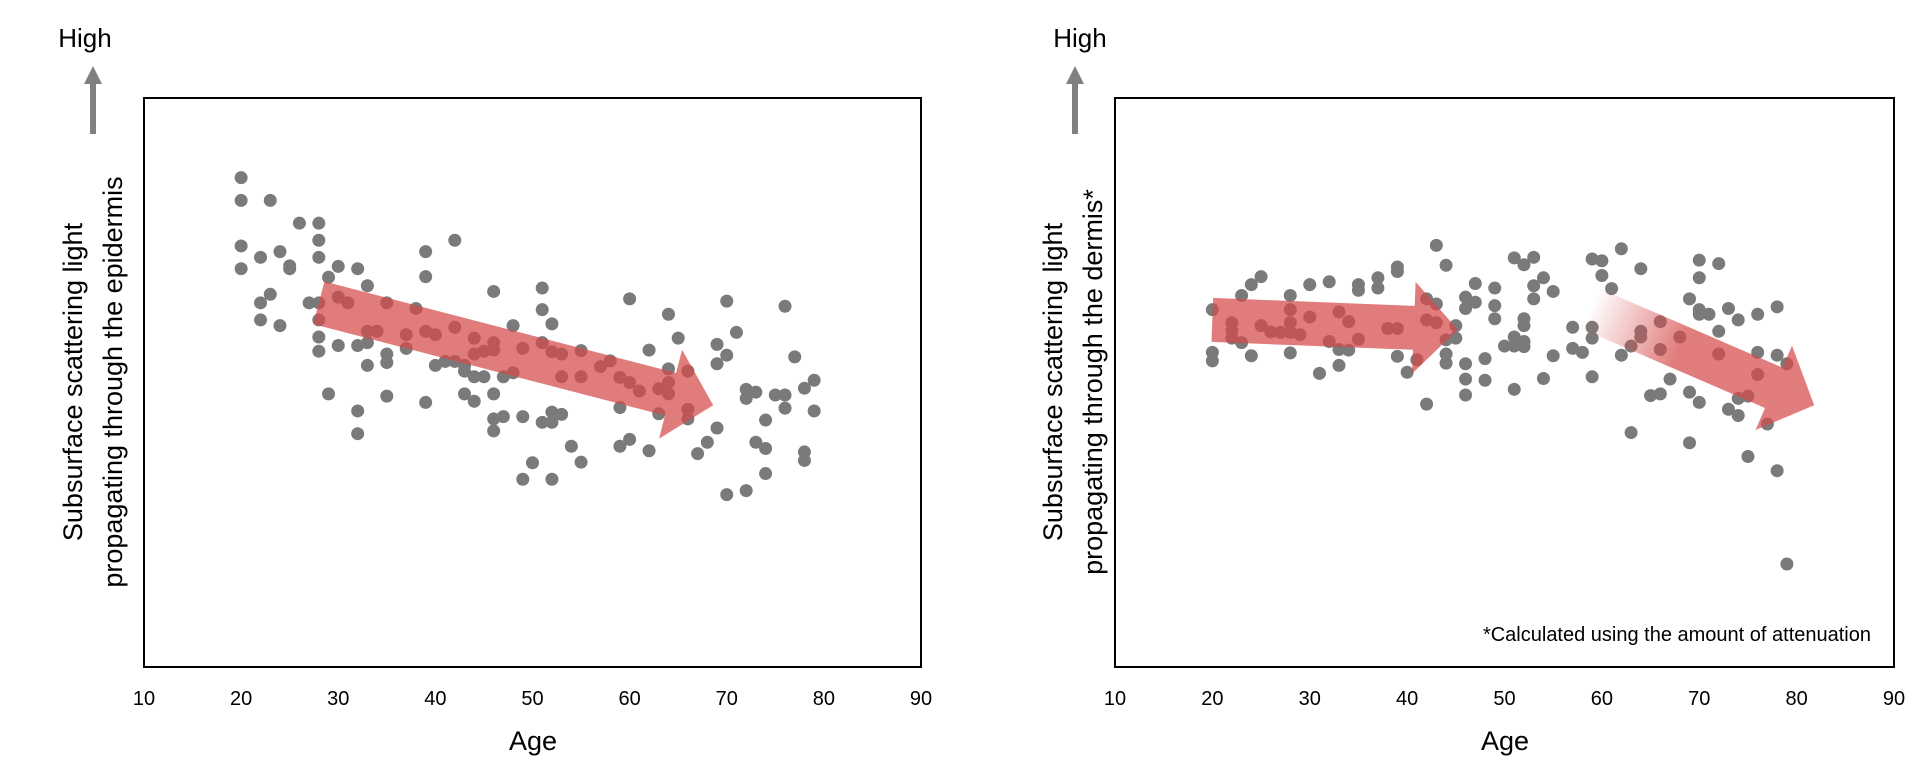 The height and width of the screenshot is (770, 1923). Describe the element at coordinates (113, 381) in the screenshot. I see `y-axis-label-line2: propagating through the epidermis` at that location.